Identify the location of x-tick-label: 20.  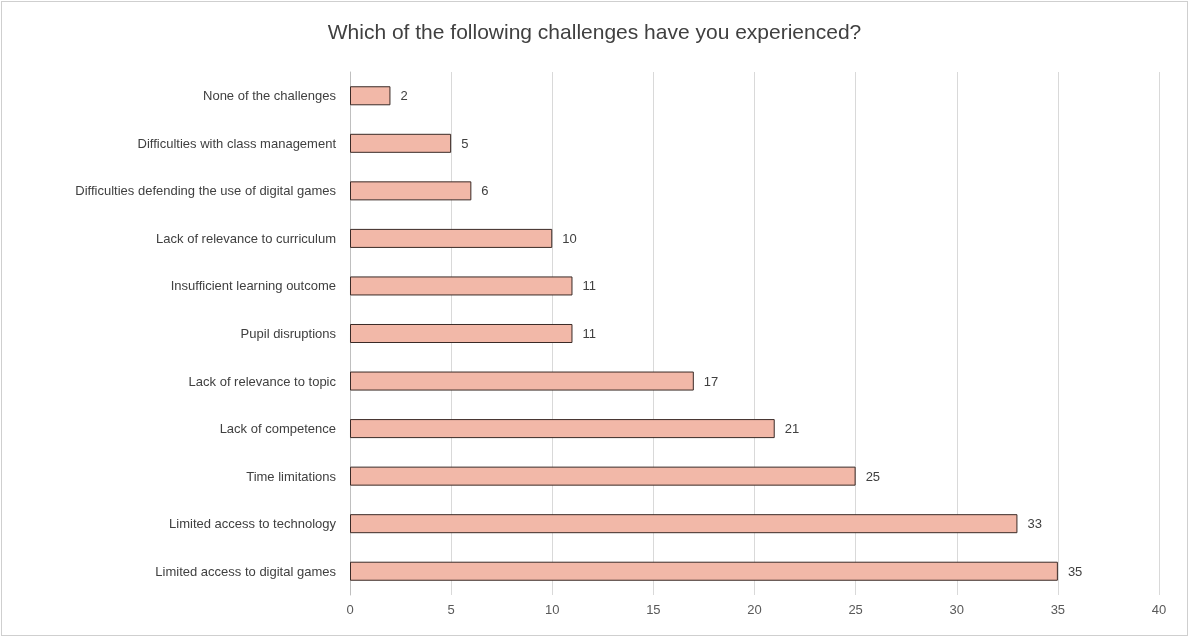
(754, 609).